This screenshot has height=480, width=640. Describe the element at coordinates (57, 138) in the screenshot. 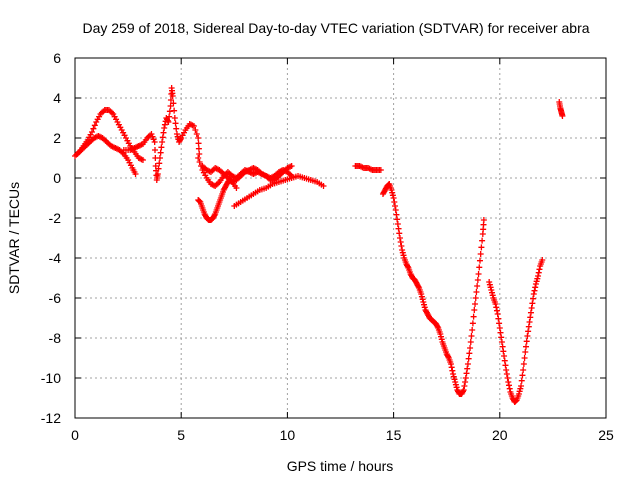

I see `y-tick-label: 2` at that location.